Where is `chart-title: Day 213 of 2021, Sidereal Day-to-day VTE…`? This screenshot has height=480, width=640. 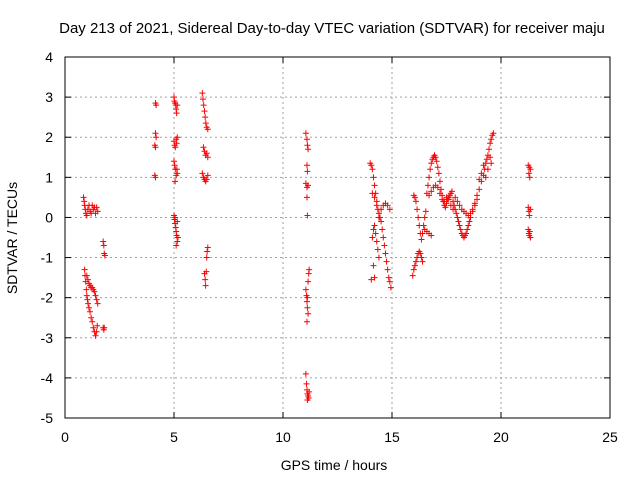 chart-title: Day 213 of 2021, Sidereal Day-to-day VTE… is located at coordinates (332, 28).